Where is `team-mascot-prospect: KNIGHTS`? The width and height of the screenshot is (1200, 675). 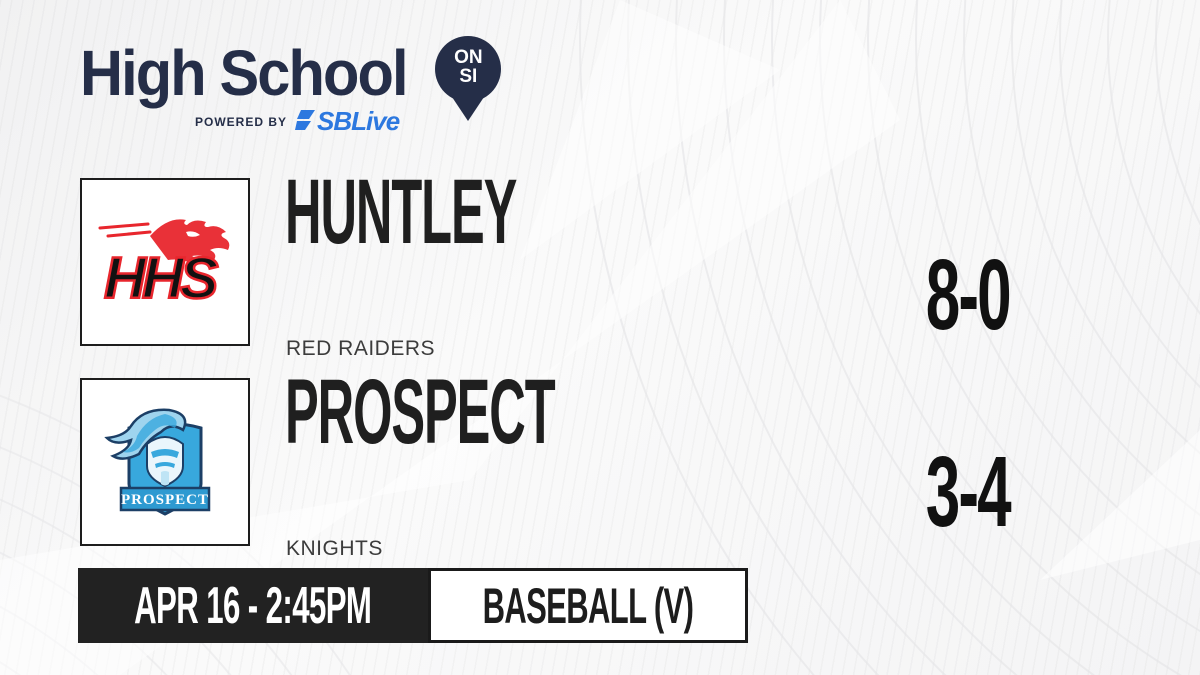 team-mascot-prospect: KNIGHTS is located at coordinates (334, 548).